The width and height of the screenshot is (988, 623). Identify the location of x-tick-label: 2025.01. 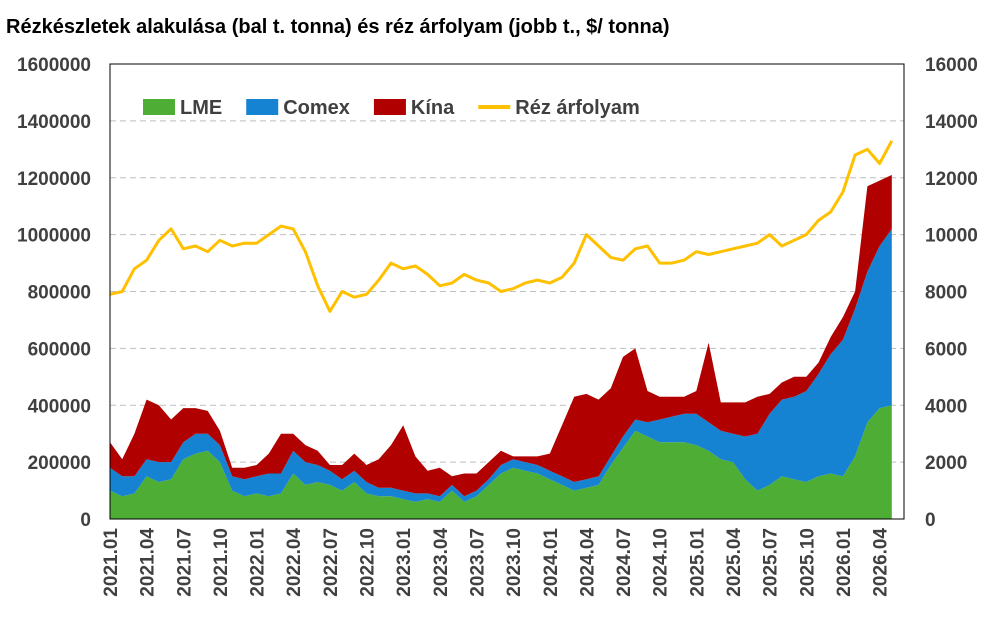
(697, 562).